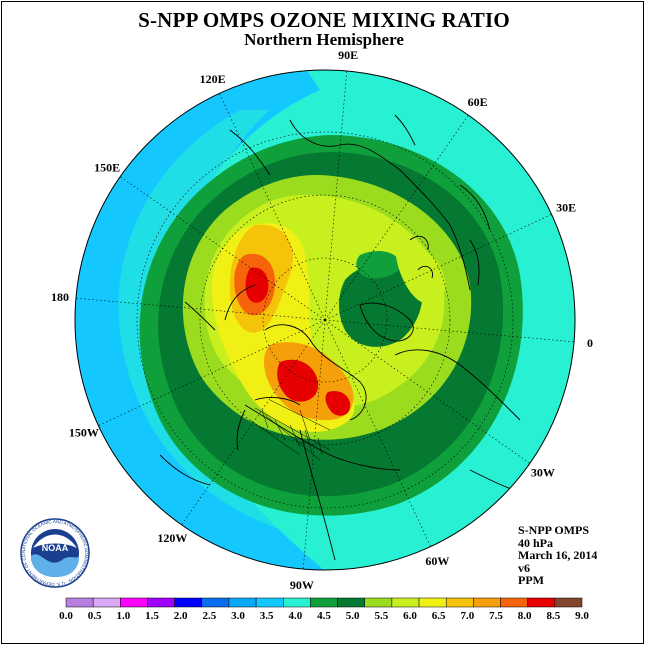 This screenshot has height=648, width=648. What do you see at coordinates (209, 616) in the screenshot?
I see `colorbar-tick-label: 2.5` at bounding box center [209, 616].